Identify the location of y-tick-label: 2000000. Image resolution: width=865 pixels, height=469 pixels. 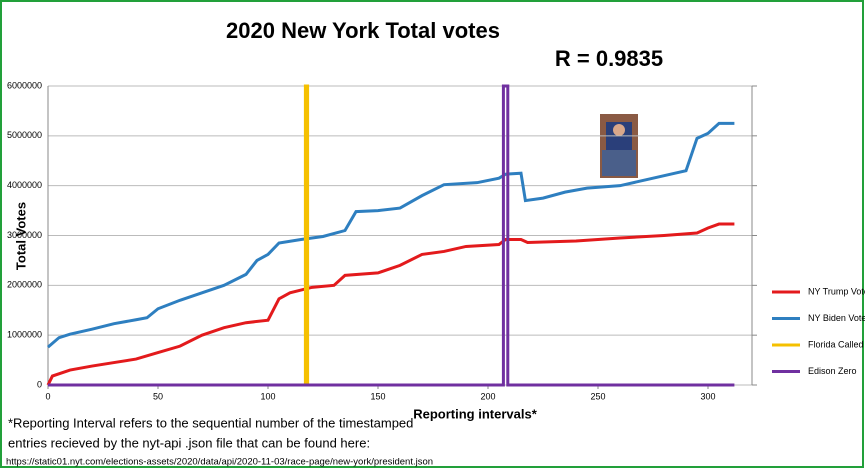
(24, 285).